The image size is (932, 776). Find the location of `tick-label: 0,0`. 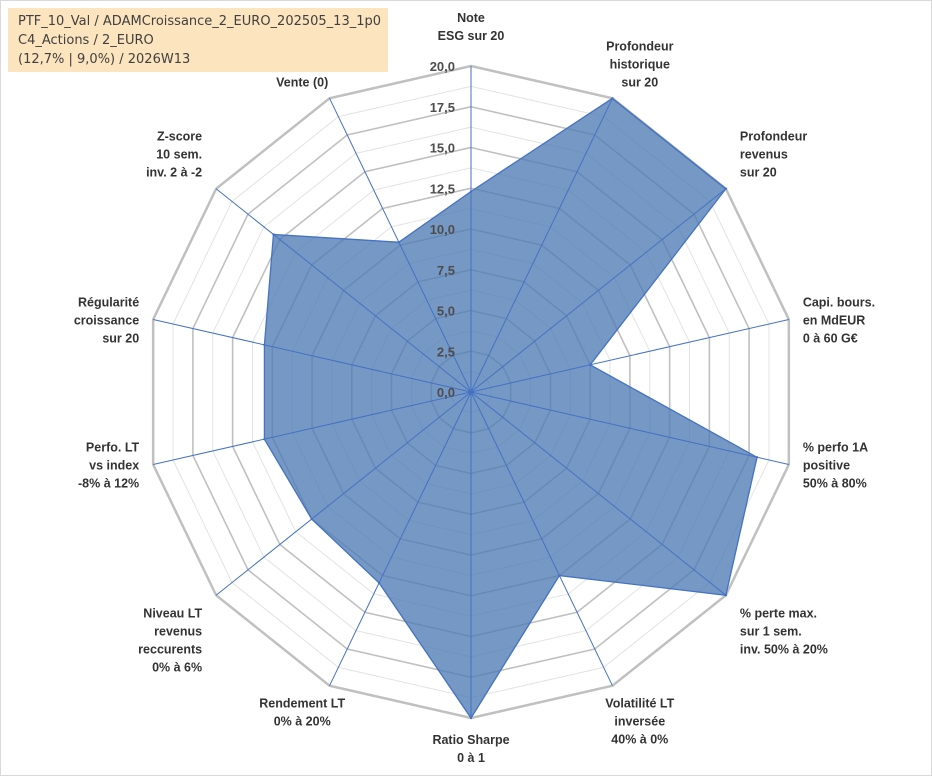

tick-label: 0,0 is located at coordinates (446, 392).